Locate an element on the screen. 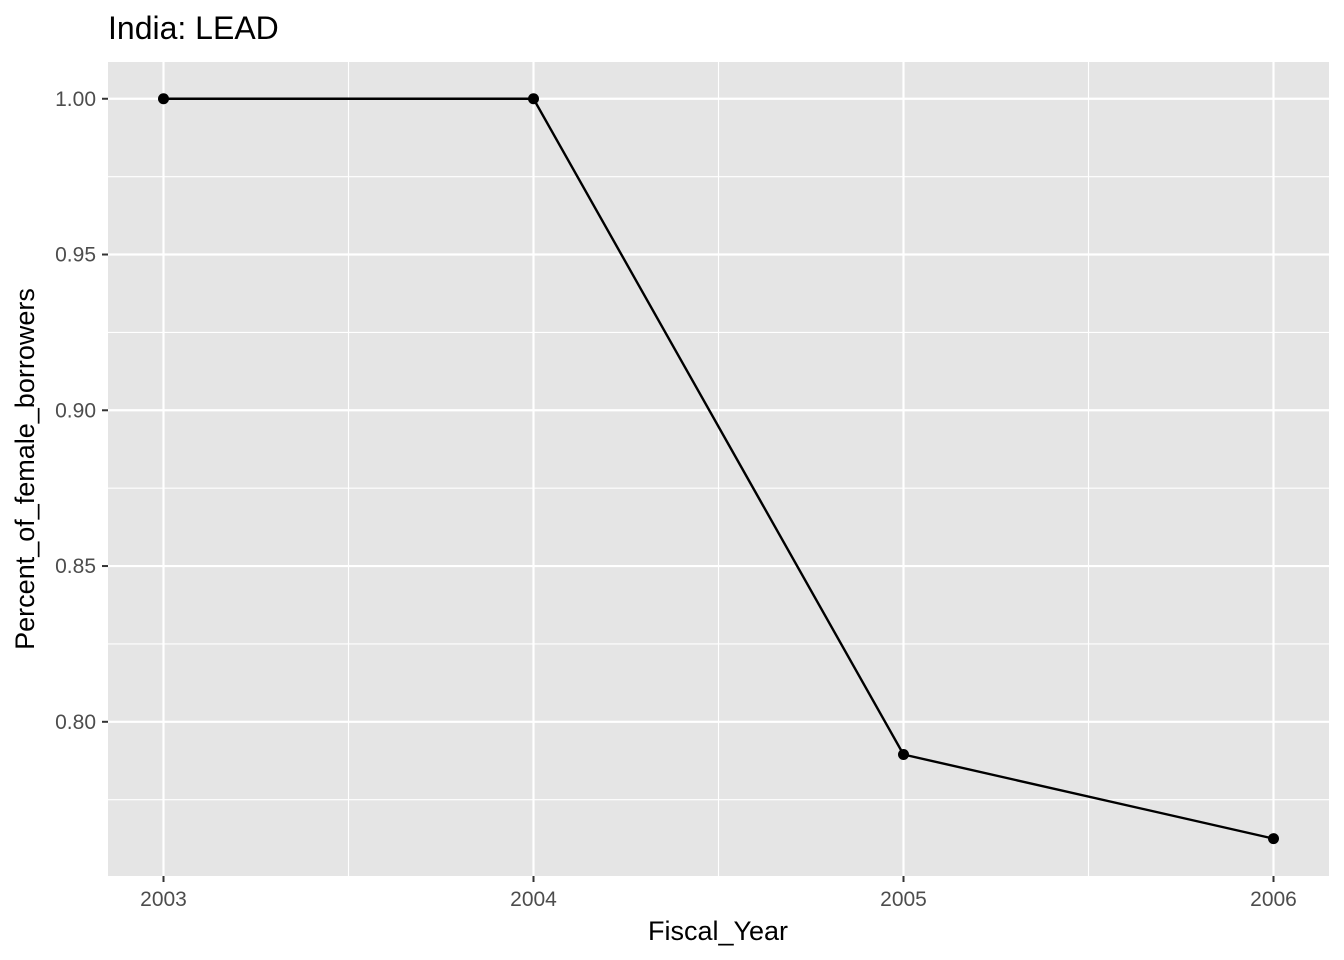 Image resolution: width=1344 pixels, height=960 pixels. y-tick-label: 0.90 is located at coordinates (75, 410).